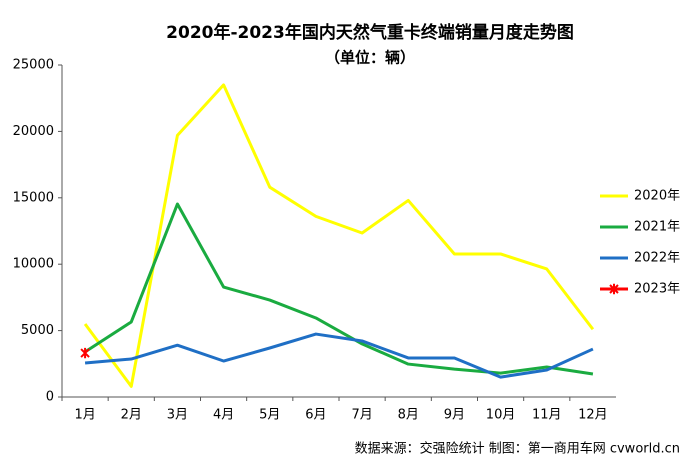 The height and width of the screenshot is (470, 689). Describe the element at coordinates (657, 258) in the screenshot. I see `legend-label: 2022年` at that location.